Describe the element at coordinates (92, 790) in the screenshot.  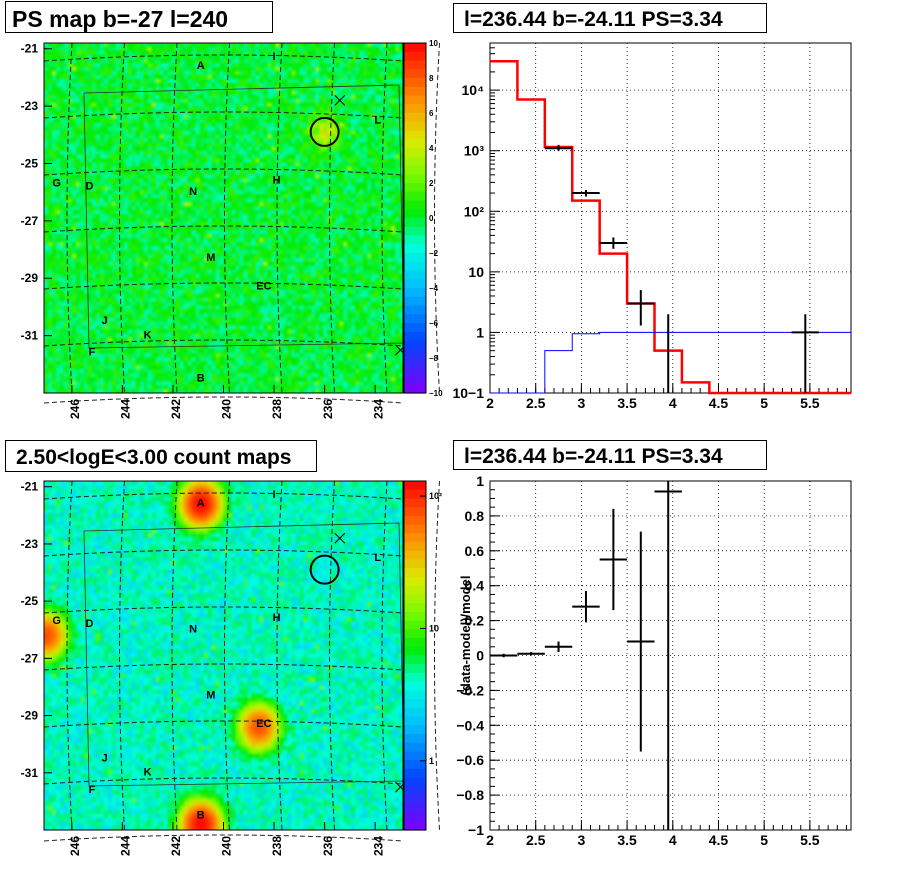
I see `source-label: F` at that location.